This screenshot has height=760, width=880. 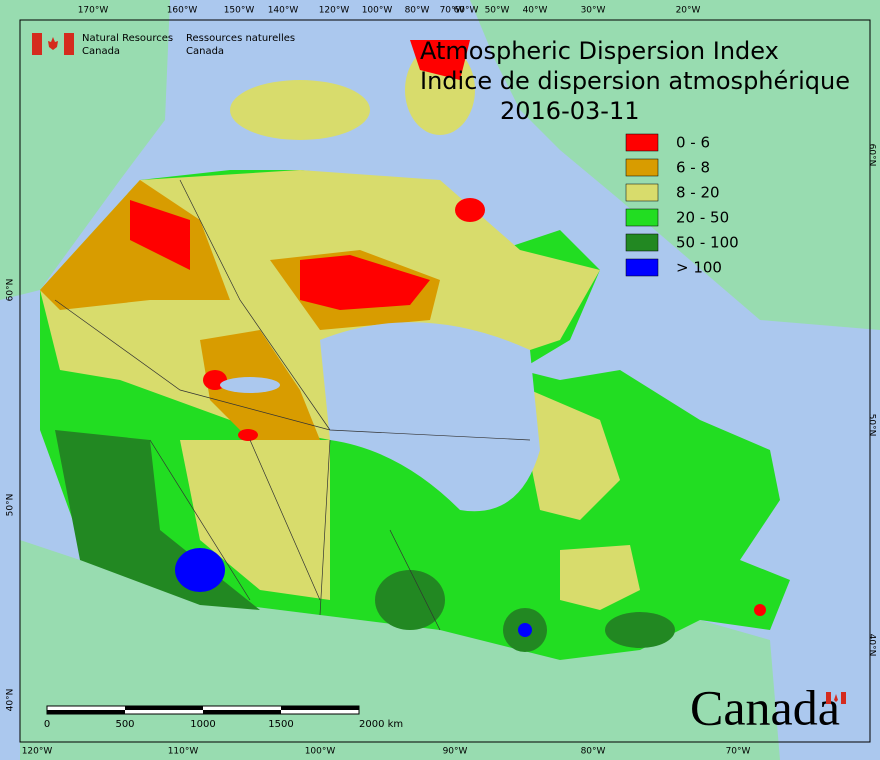 I want to click on alaska, so click(x=85, y=150).